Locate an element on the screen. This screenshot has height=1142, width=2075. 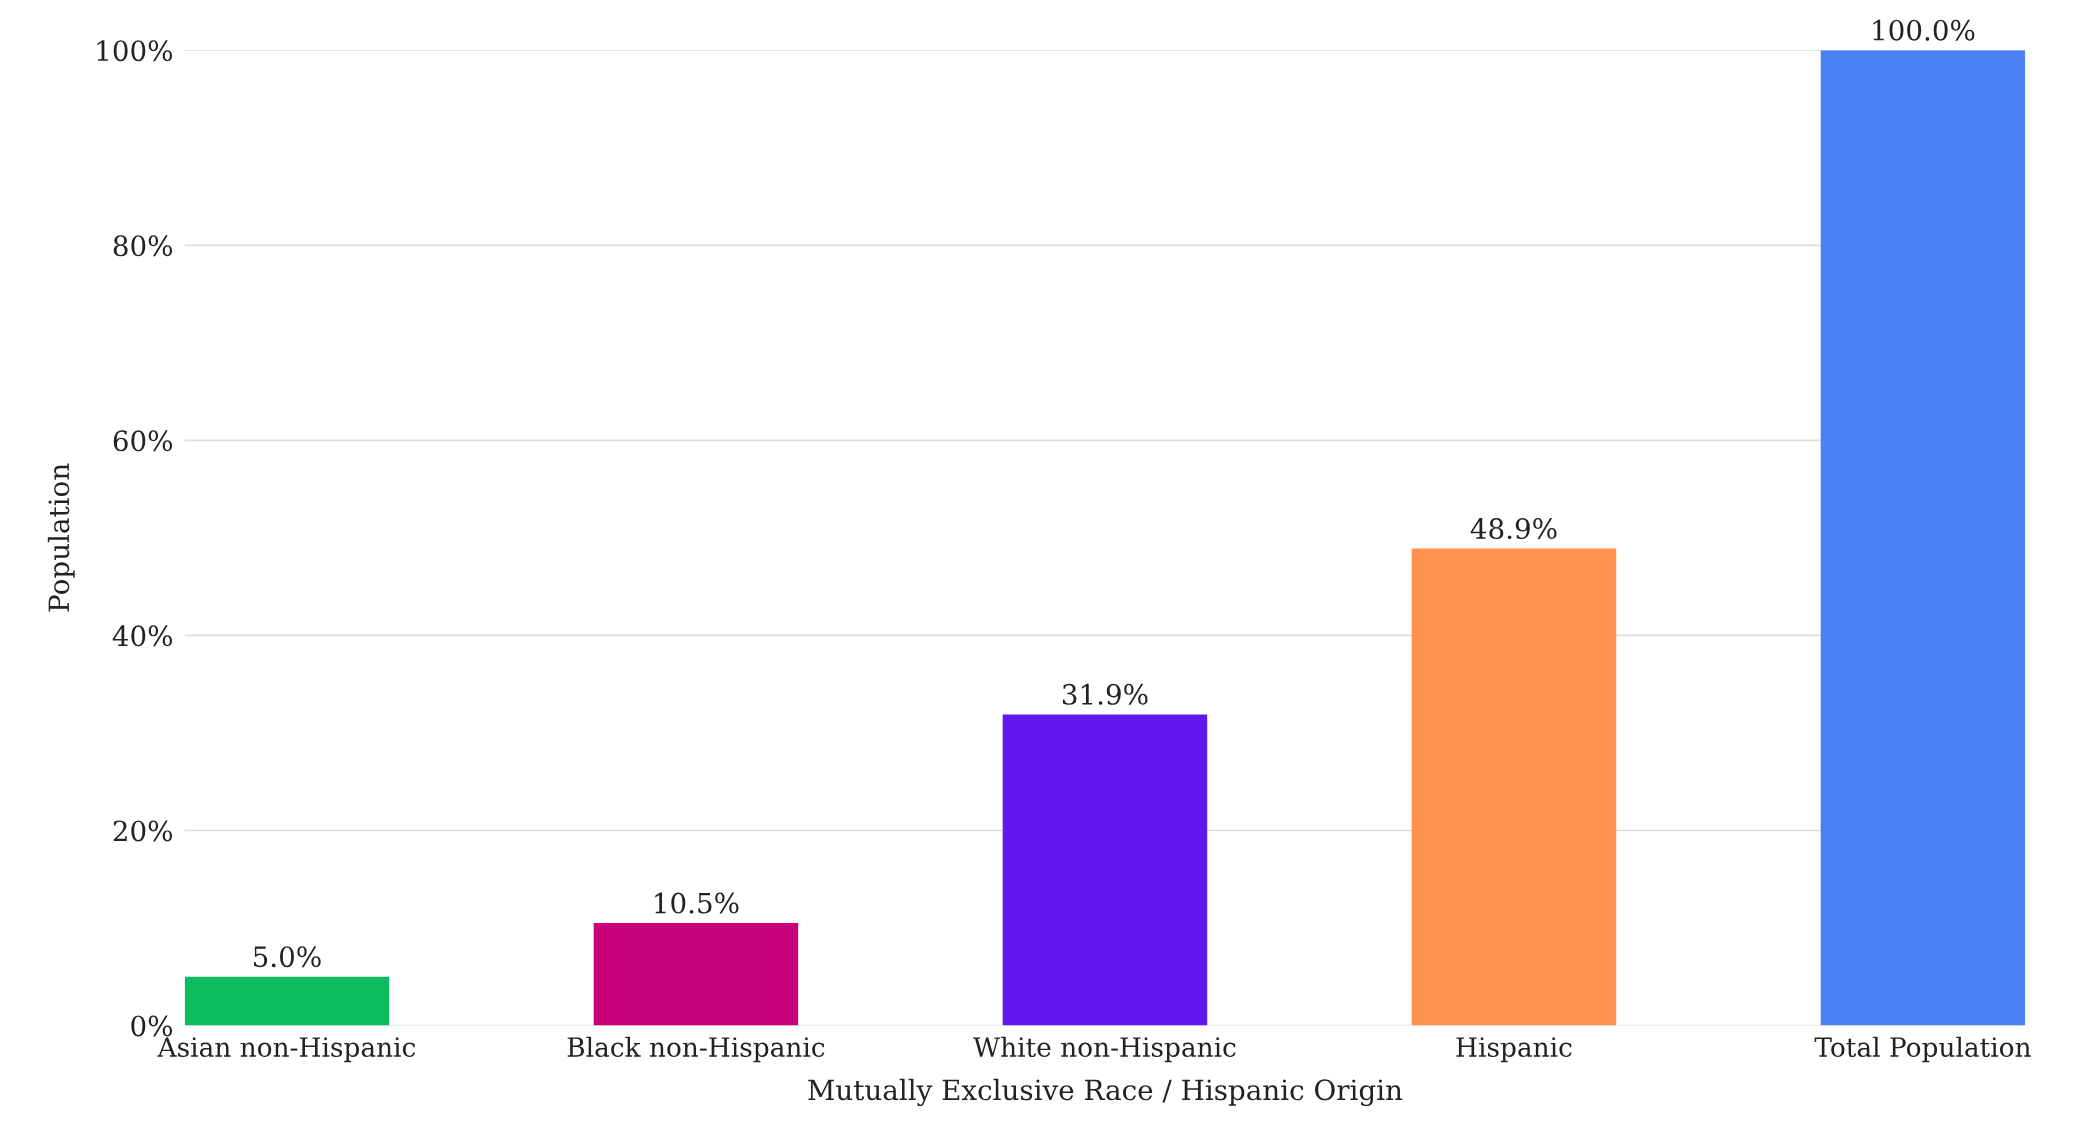
data-label: 5.0% is located at coordinates (287, 957).